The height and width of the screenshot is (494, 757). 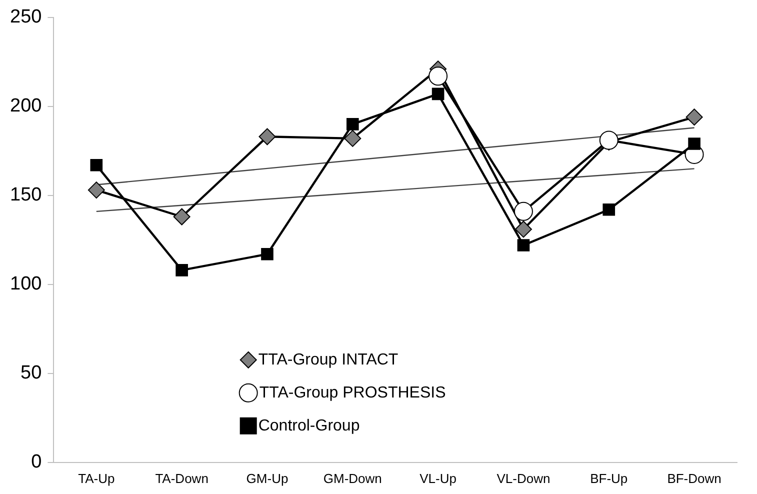 I want to click on x-tick-label: BF-Up, so click(x=609, y=478).